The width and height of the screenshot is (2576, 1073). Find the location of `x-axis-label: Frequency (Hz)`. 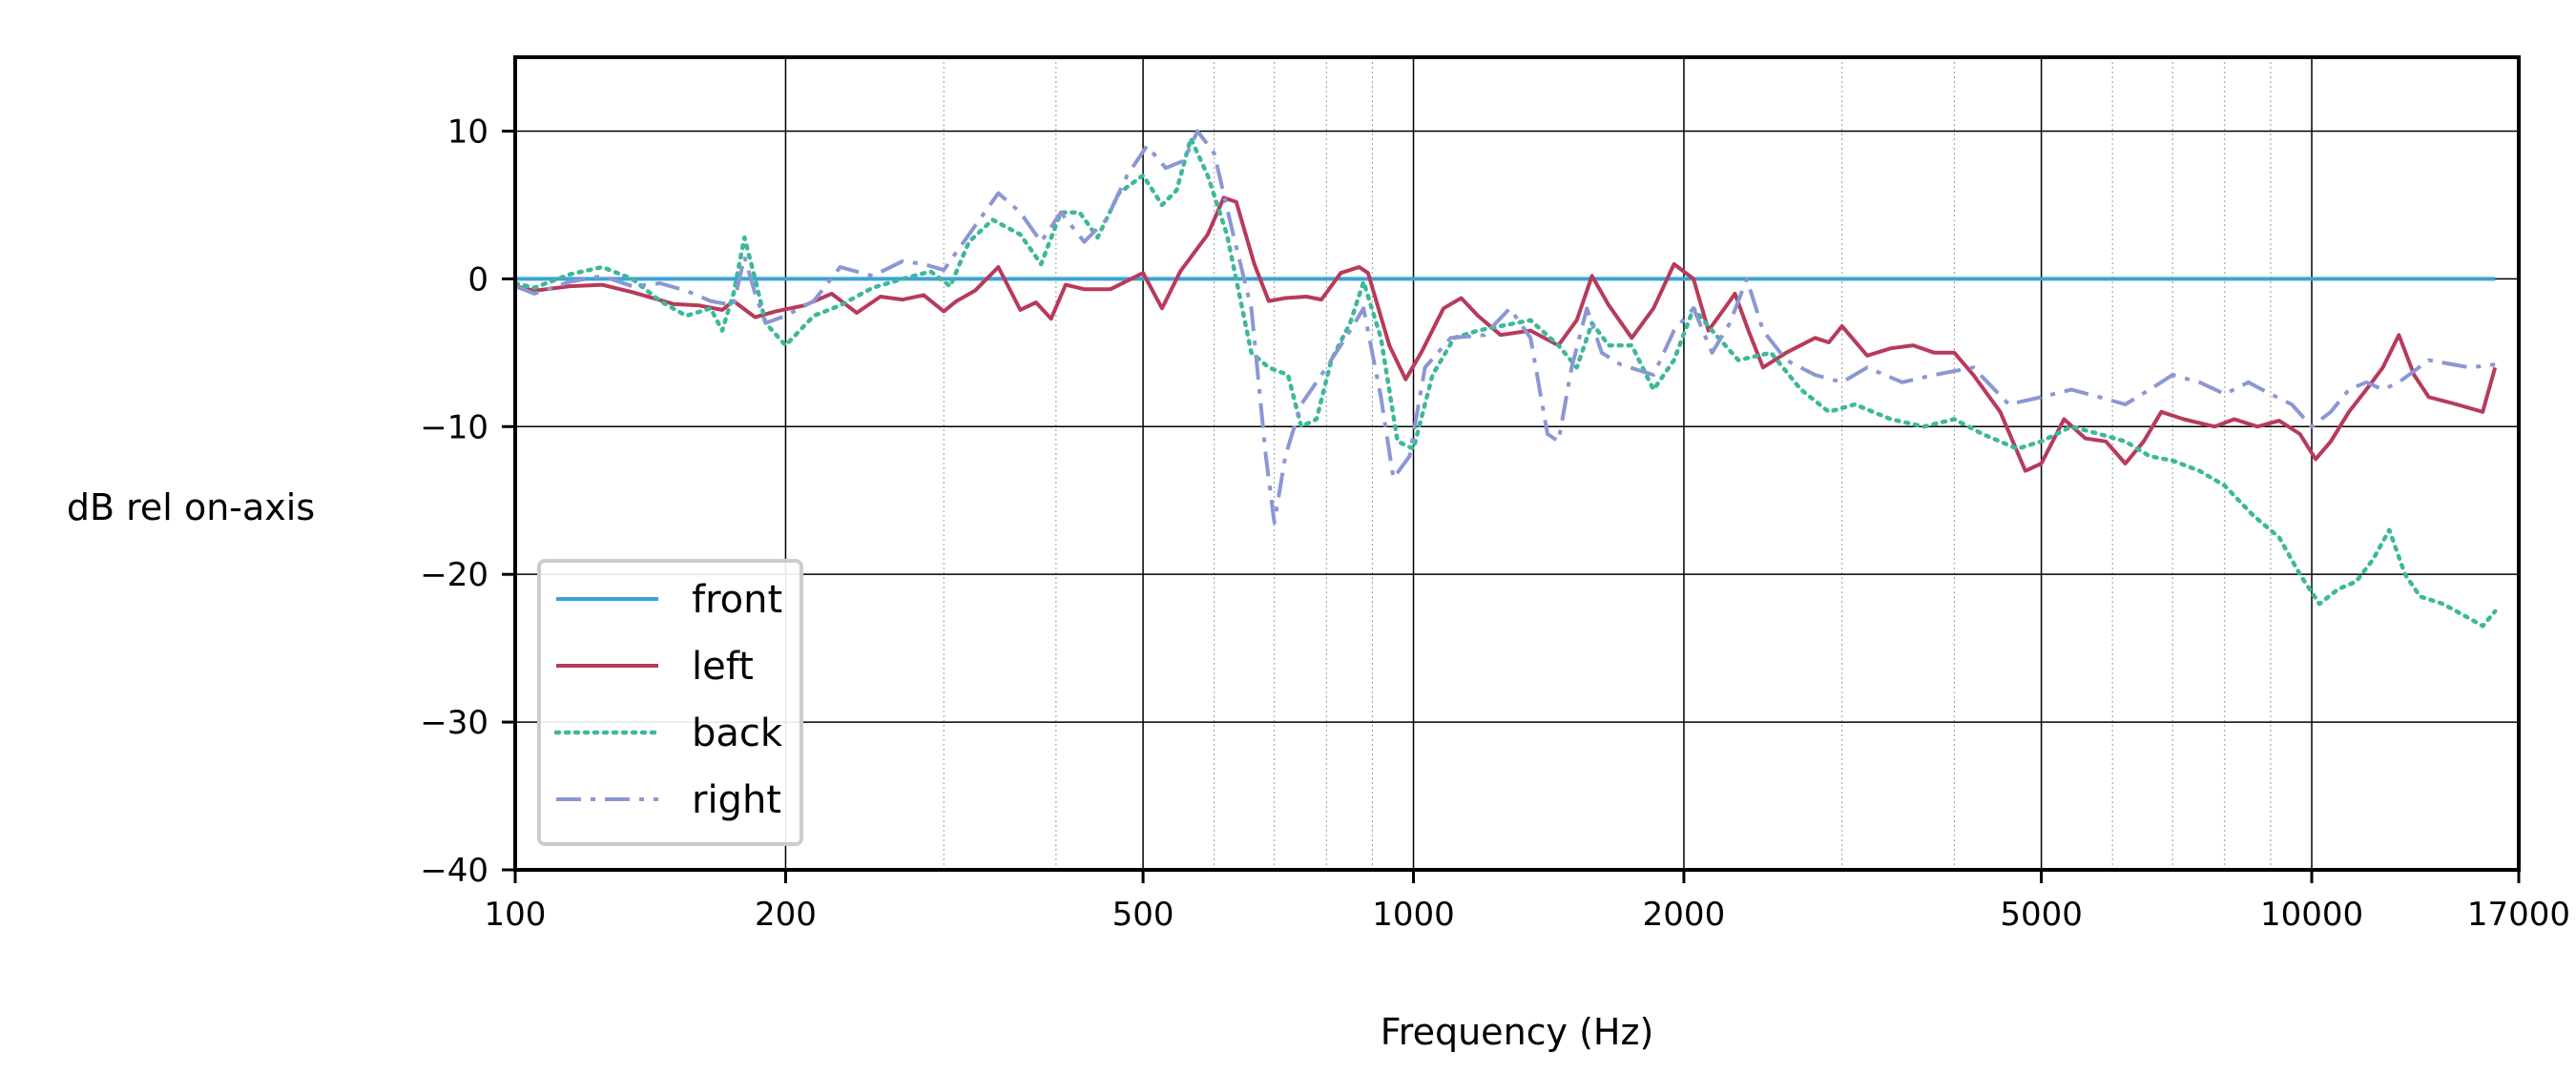

x-axis-label: Frequency (Hz) is located at coordinates (1517, 1032).